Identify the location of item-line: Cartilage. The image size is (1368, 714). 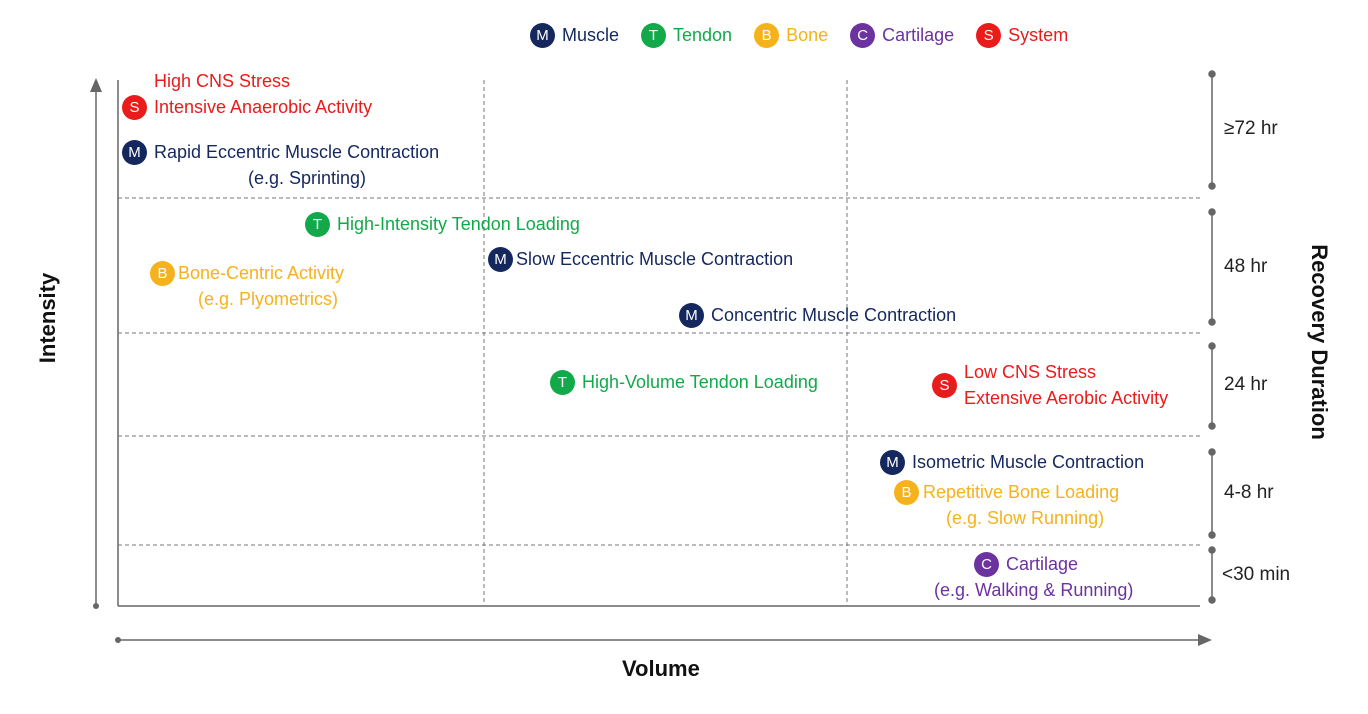
(1042, 564).